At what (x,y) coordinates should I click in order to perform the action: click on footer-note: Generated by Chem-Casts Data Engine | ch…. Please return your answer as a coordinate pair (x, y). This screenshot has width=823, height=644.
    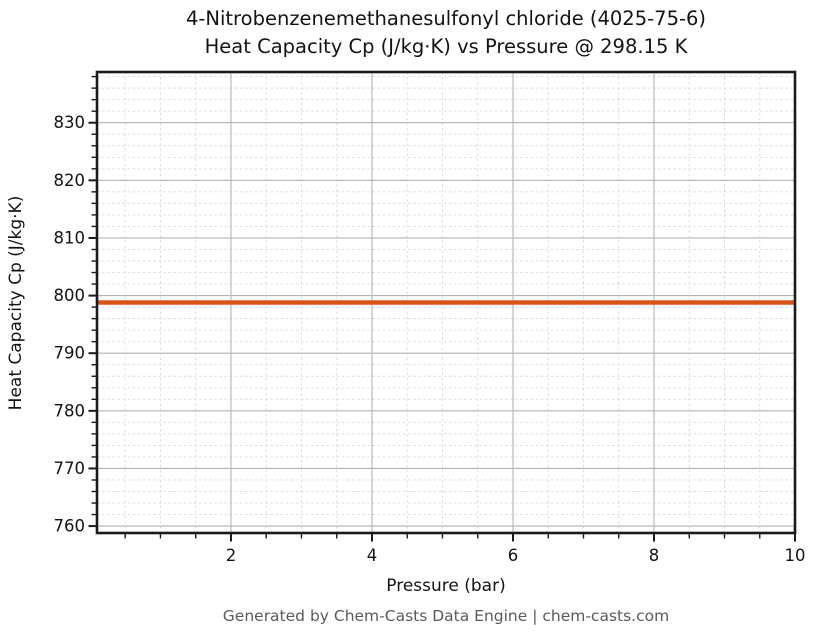
    Looking at the image, I should click on (446, 616).